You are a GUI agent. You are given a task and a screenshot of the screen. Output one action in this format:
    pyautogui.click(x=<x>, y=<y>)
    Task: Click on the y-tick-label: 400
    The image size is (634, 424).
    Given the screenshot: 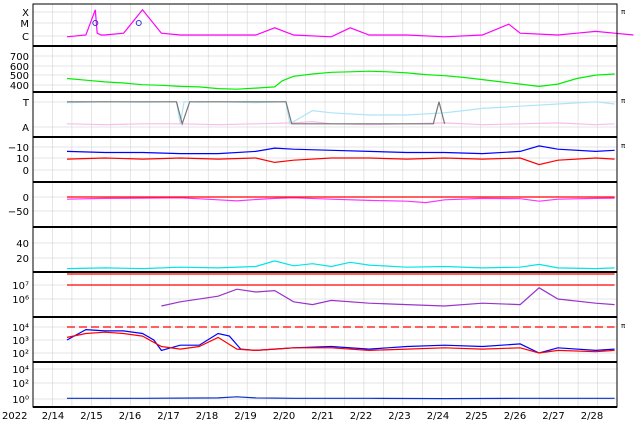 What is the action you would take?
    pyautogui.click(x=19, y=86)
    